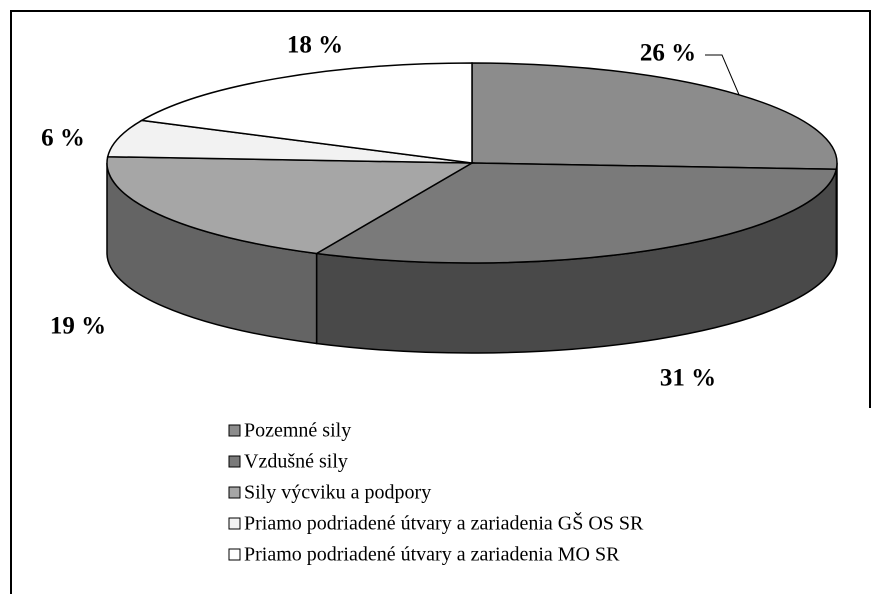 The width and height of the screenshot is (880, 594). Describe the element at coordinates (297, 431) in the screenshot. I see `legend-label: Pozemné sily` at that location.